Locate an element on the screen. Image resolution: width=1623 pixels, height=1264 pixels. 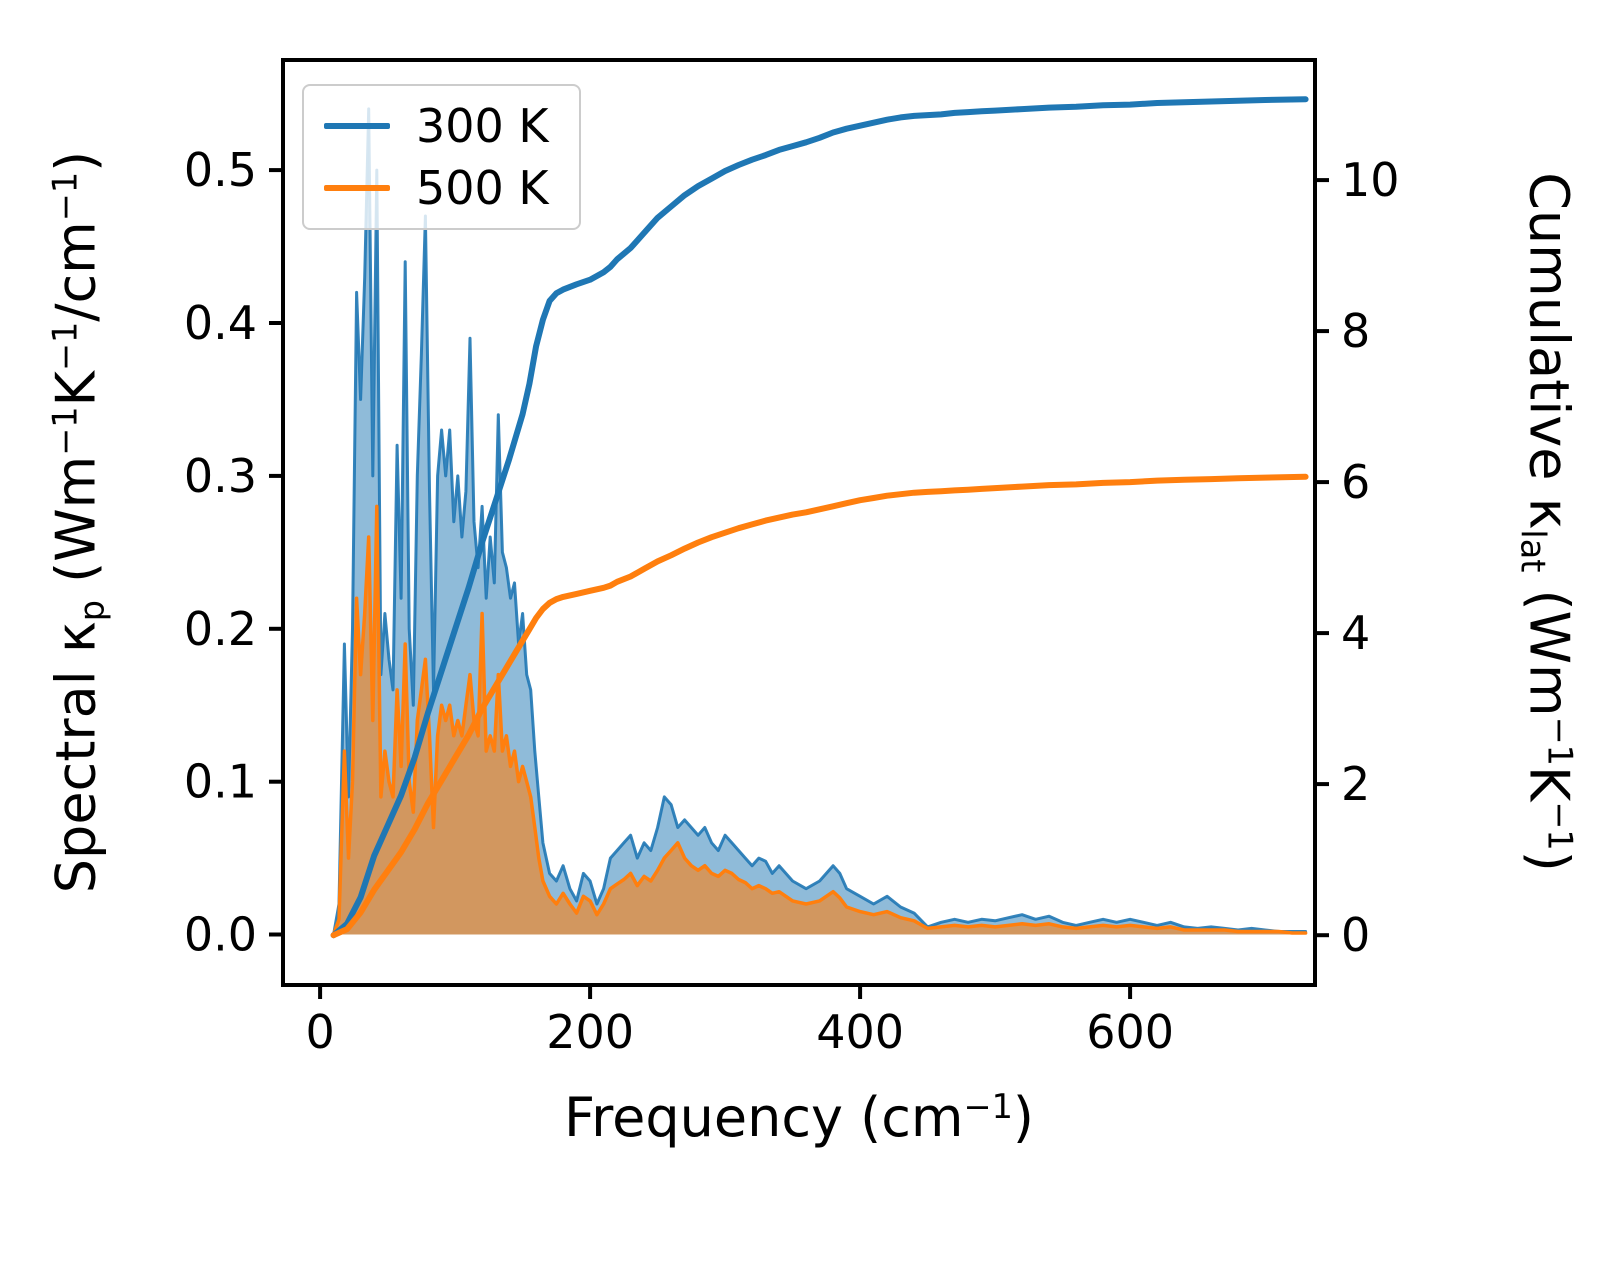
y-right-tick-label: 10 is located at coordinates (1370, 180).